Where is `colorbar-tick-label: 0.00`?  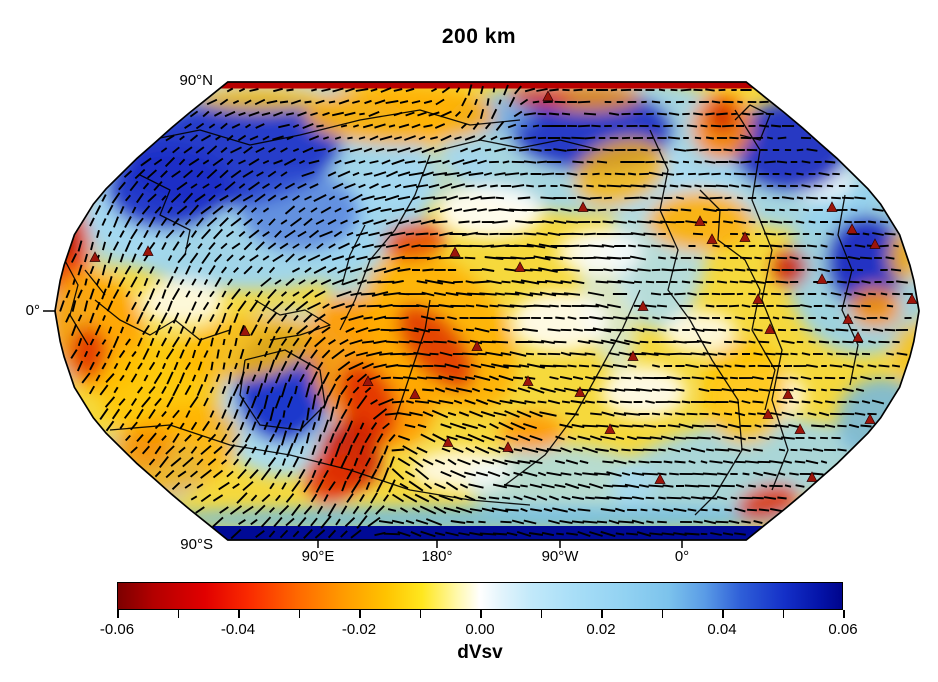
colorbar-tick-label: 0.00 is located at coordinates (480, 629).